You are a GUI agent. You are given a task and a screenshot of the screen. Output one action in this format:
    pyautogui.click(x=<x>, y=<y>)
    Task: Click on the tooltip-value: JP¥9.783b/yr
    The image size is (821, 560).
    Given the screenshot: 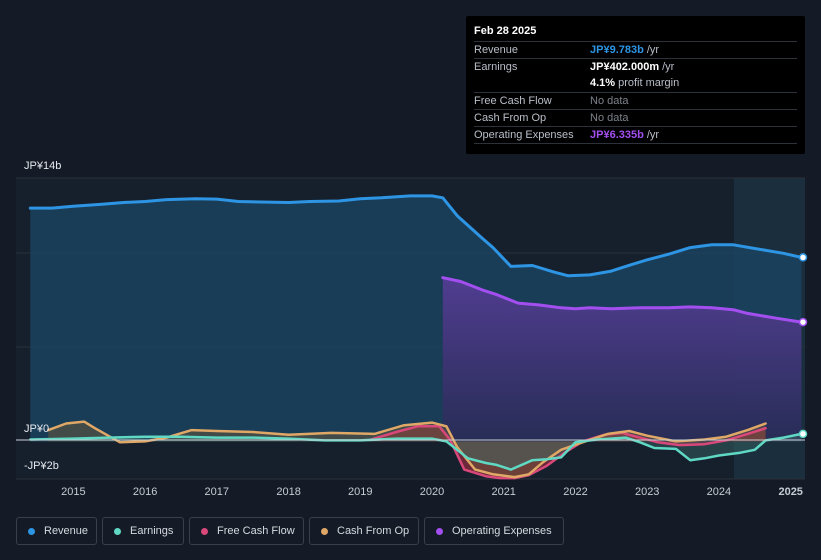 What is the action you would take?
    pyautogui.click(x=625, y=50)
    